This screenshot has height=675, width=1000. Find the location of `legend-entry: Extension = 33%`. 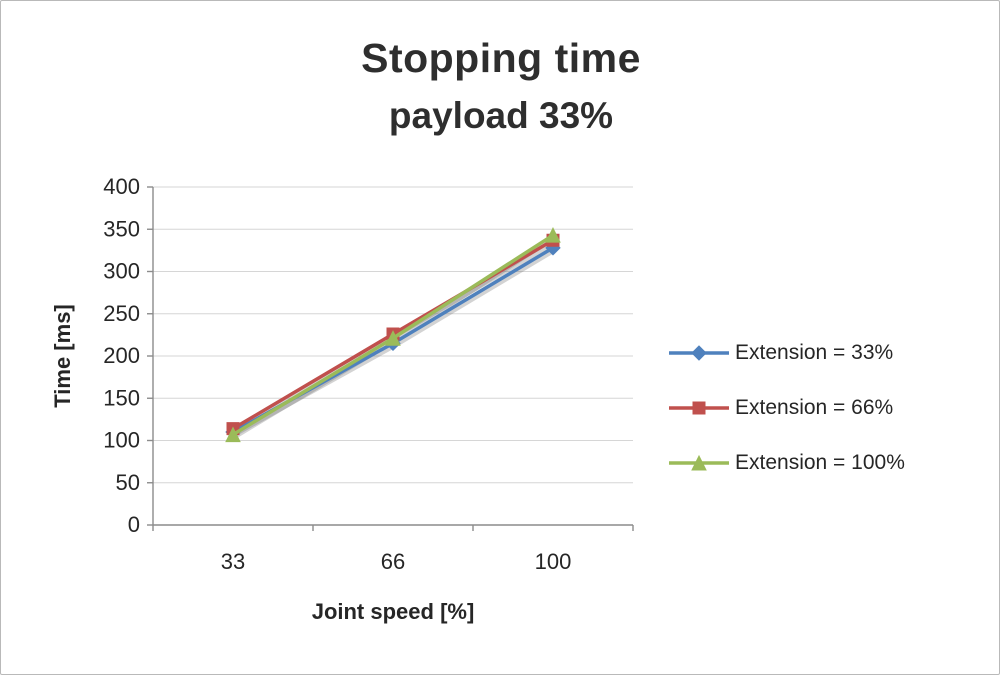

legend-entry: Extension = 33% is located at coordinates (786, 353).